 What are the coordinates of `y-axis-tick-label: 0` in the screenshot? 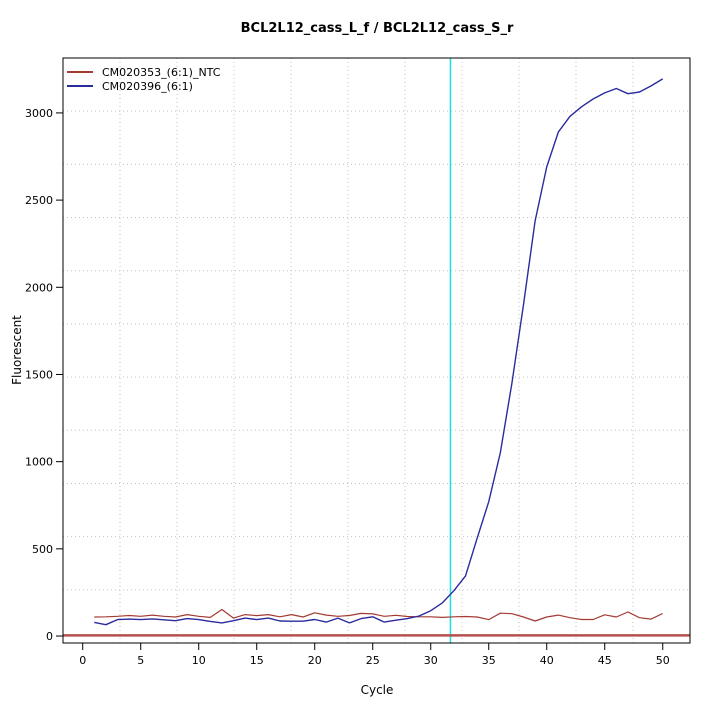 It's located at (49, 636).